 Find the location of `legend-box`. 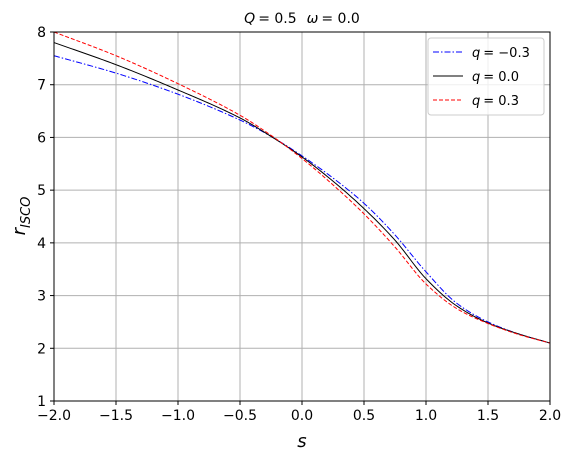

legend-box is located at coordinates (486, 76).